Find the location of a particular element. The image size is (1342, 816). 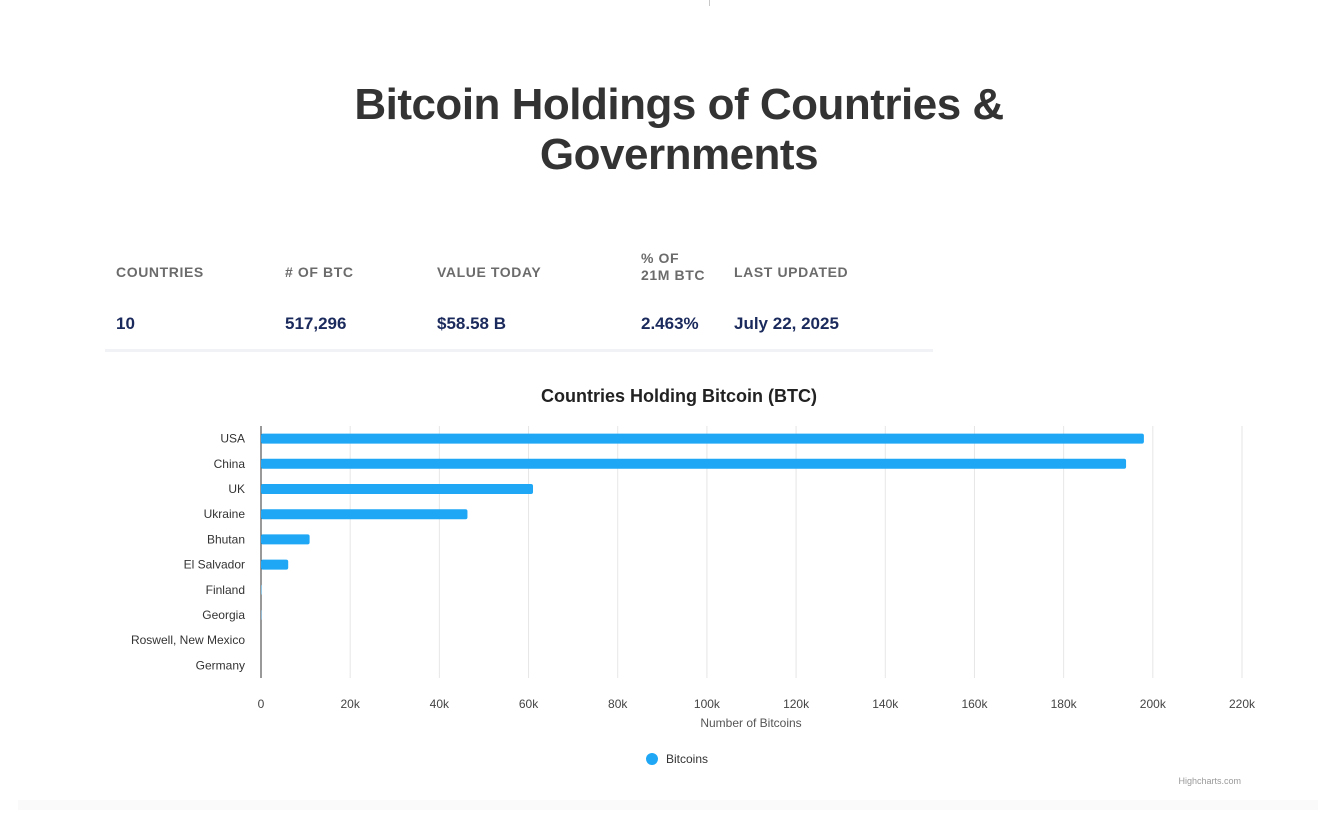

category-label: Roswell, New Mexico is located at coordinates (188, 640).